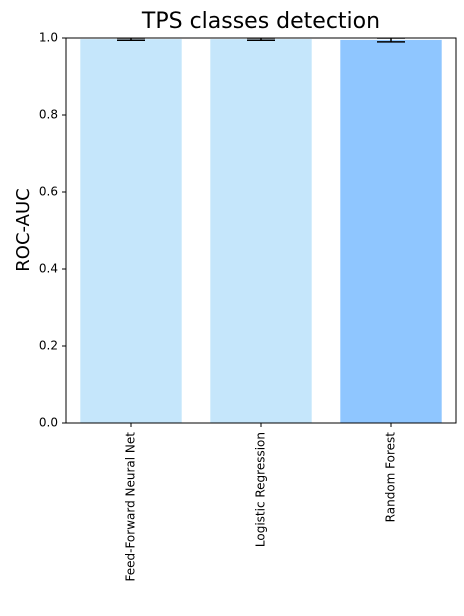 Image resolution: width=464 pixels, height=616 pixels. I want to click on x-tick-label: Logistic Regression, so click(261, 489).